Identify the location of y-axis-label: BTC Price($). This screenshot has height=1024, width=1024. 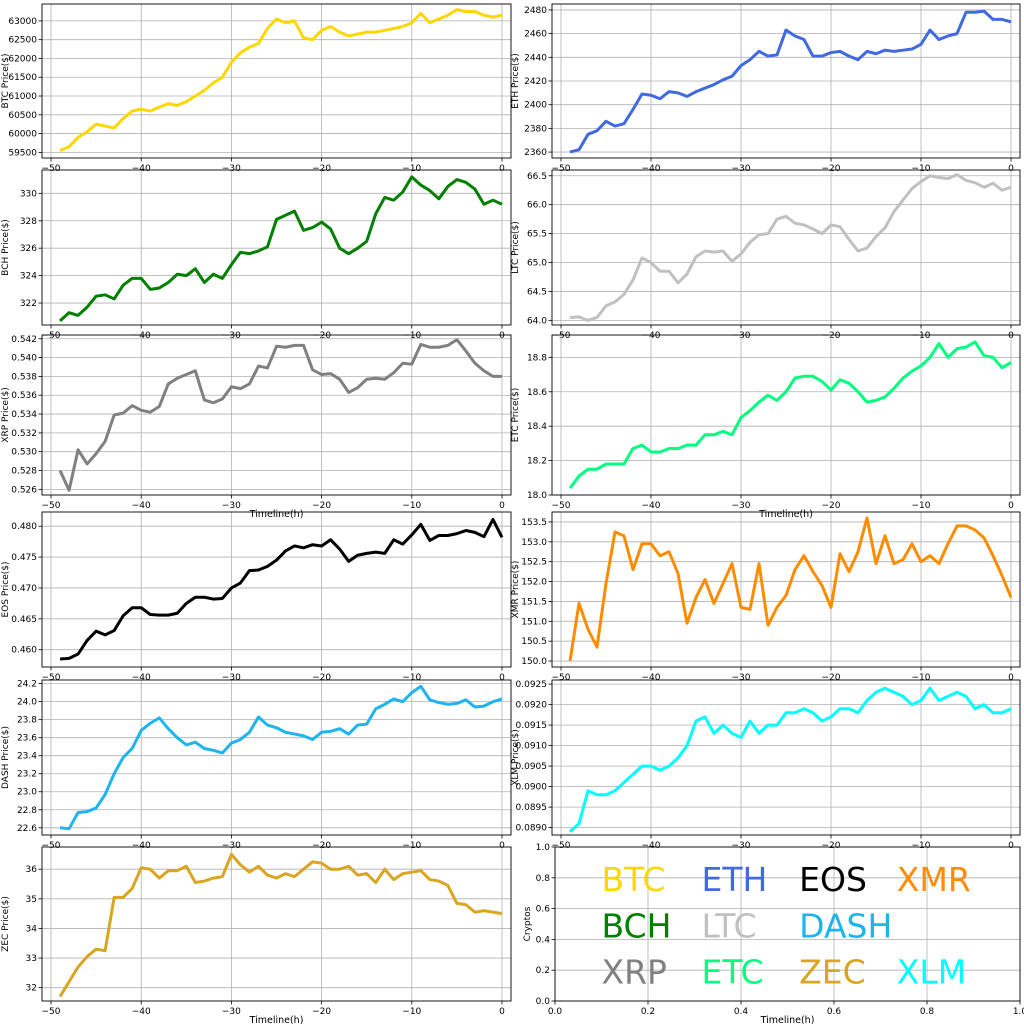
(6, 81).